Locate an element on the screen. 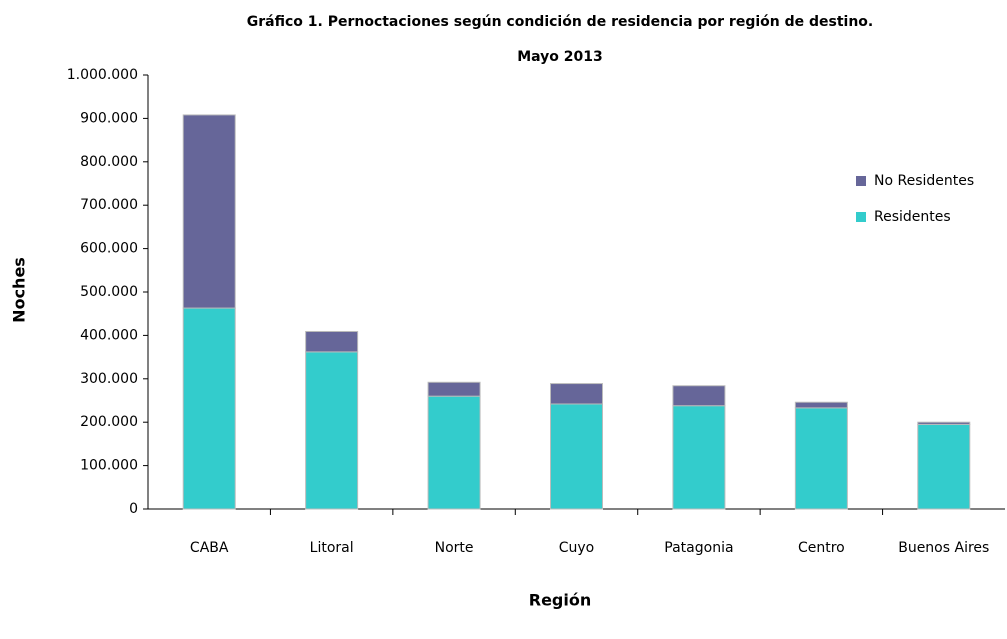 The height and width of the screenshot is (639, 1007). x-tick-label: Litoral is located at coordinates (331, 548).